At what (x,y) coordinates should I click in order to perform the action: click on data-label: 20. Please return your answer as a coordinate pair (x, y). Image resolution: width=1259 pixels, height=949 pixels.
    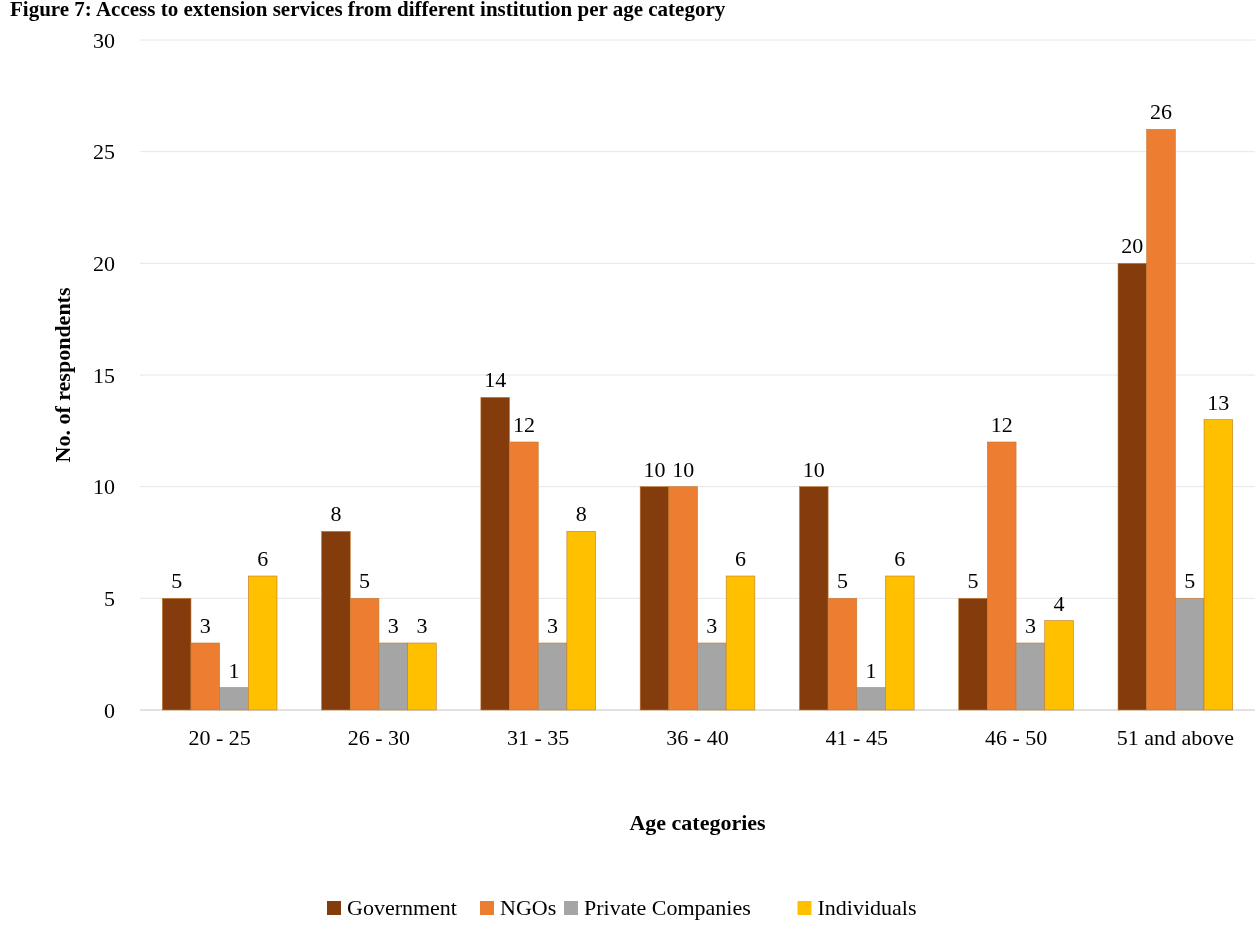
    Looking at the image, I should click on (1132, 246).